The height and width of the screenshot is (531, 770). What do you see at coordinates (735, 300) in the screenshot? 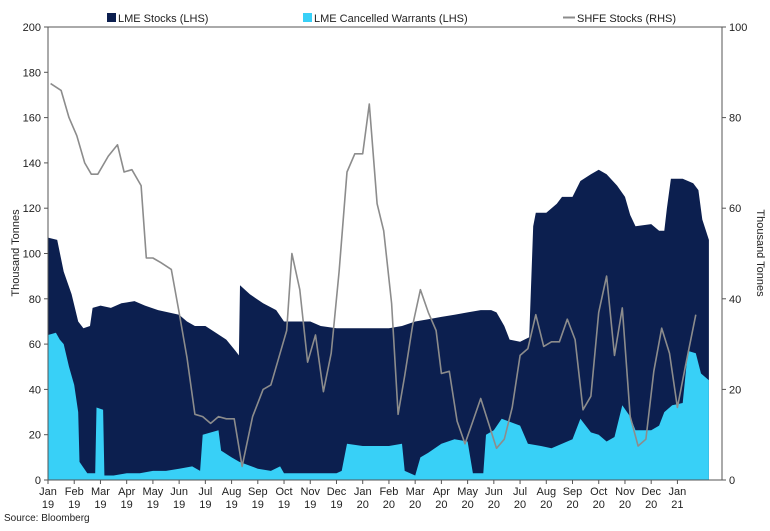
I see `y-tick-label-right: 40` at bounding box center [735, 300].